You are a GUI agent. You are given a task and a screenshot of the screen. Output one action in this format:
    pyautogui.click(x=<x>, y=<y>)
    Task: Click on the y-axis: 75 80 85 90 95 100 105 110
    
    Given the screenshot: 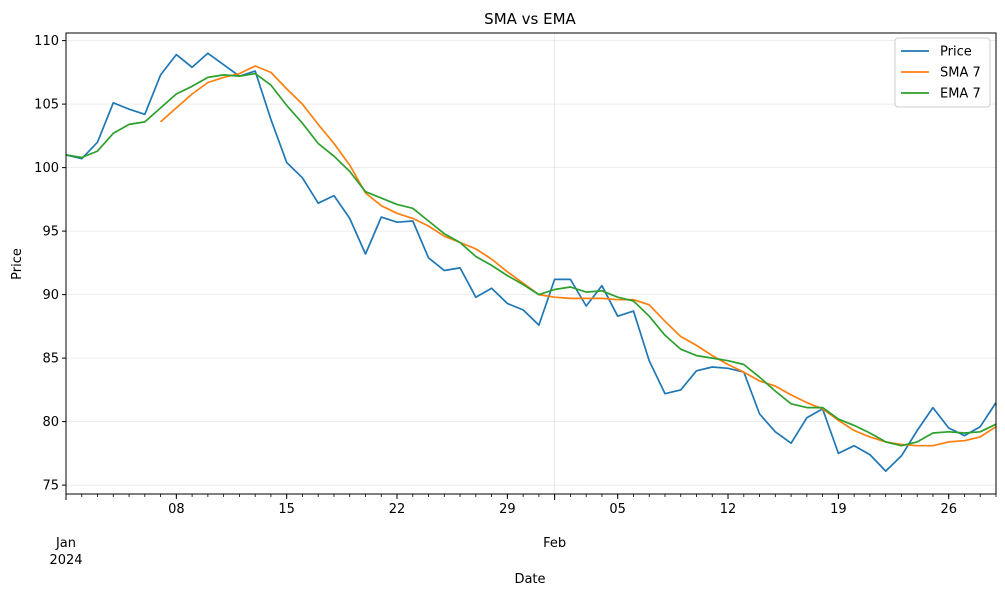 What is the action you would take?
    pyautogui.click(x=50, y=264)
    